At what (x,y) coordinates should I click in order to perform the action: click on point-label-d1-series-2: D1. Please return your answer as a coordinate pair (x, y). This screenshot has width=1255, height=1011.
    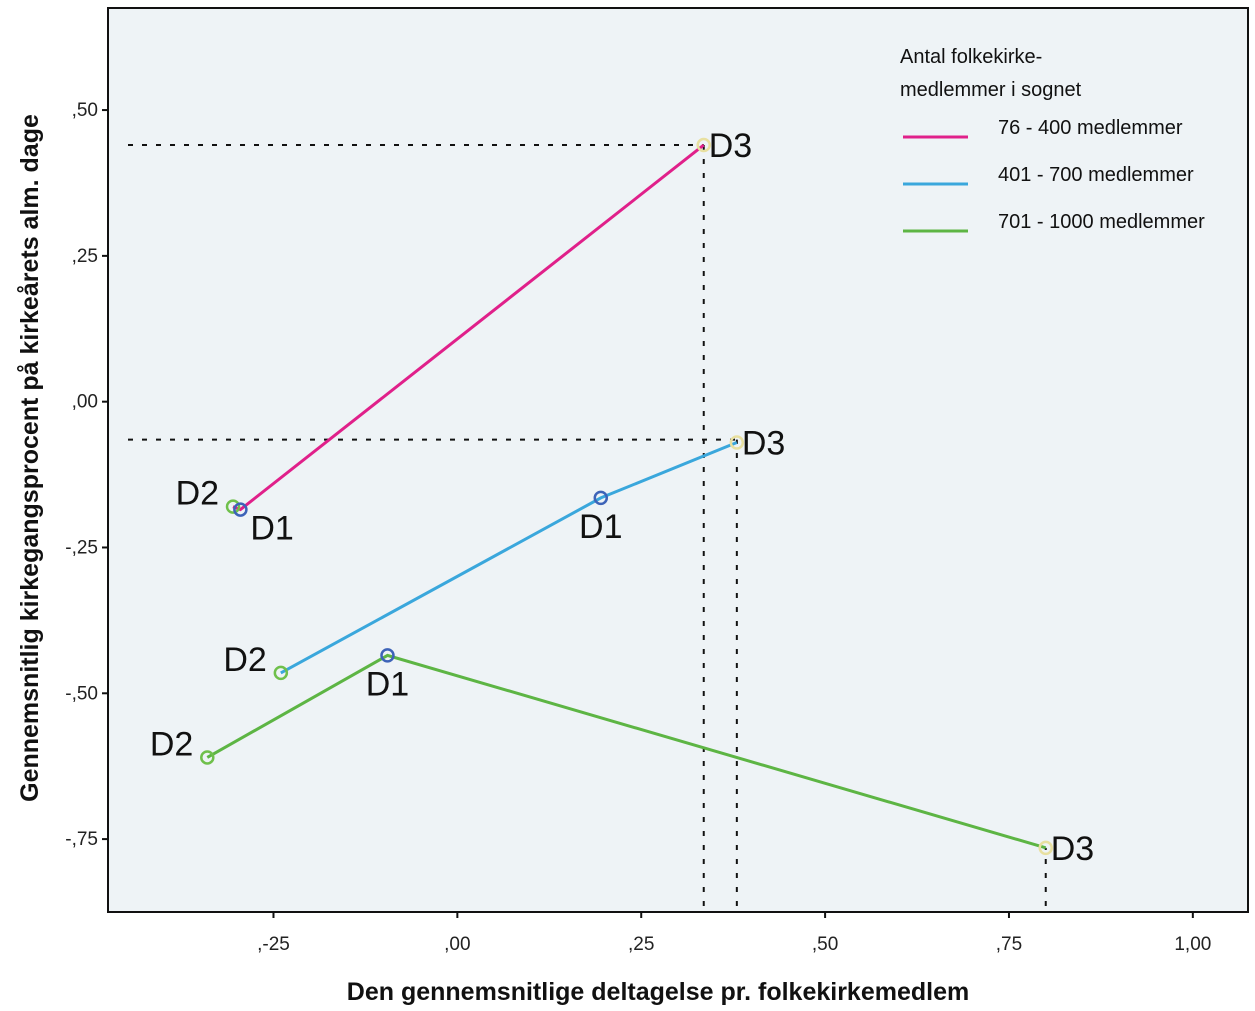
    Looking at the image, I should click on (600, 527).